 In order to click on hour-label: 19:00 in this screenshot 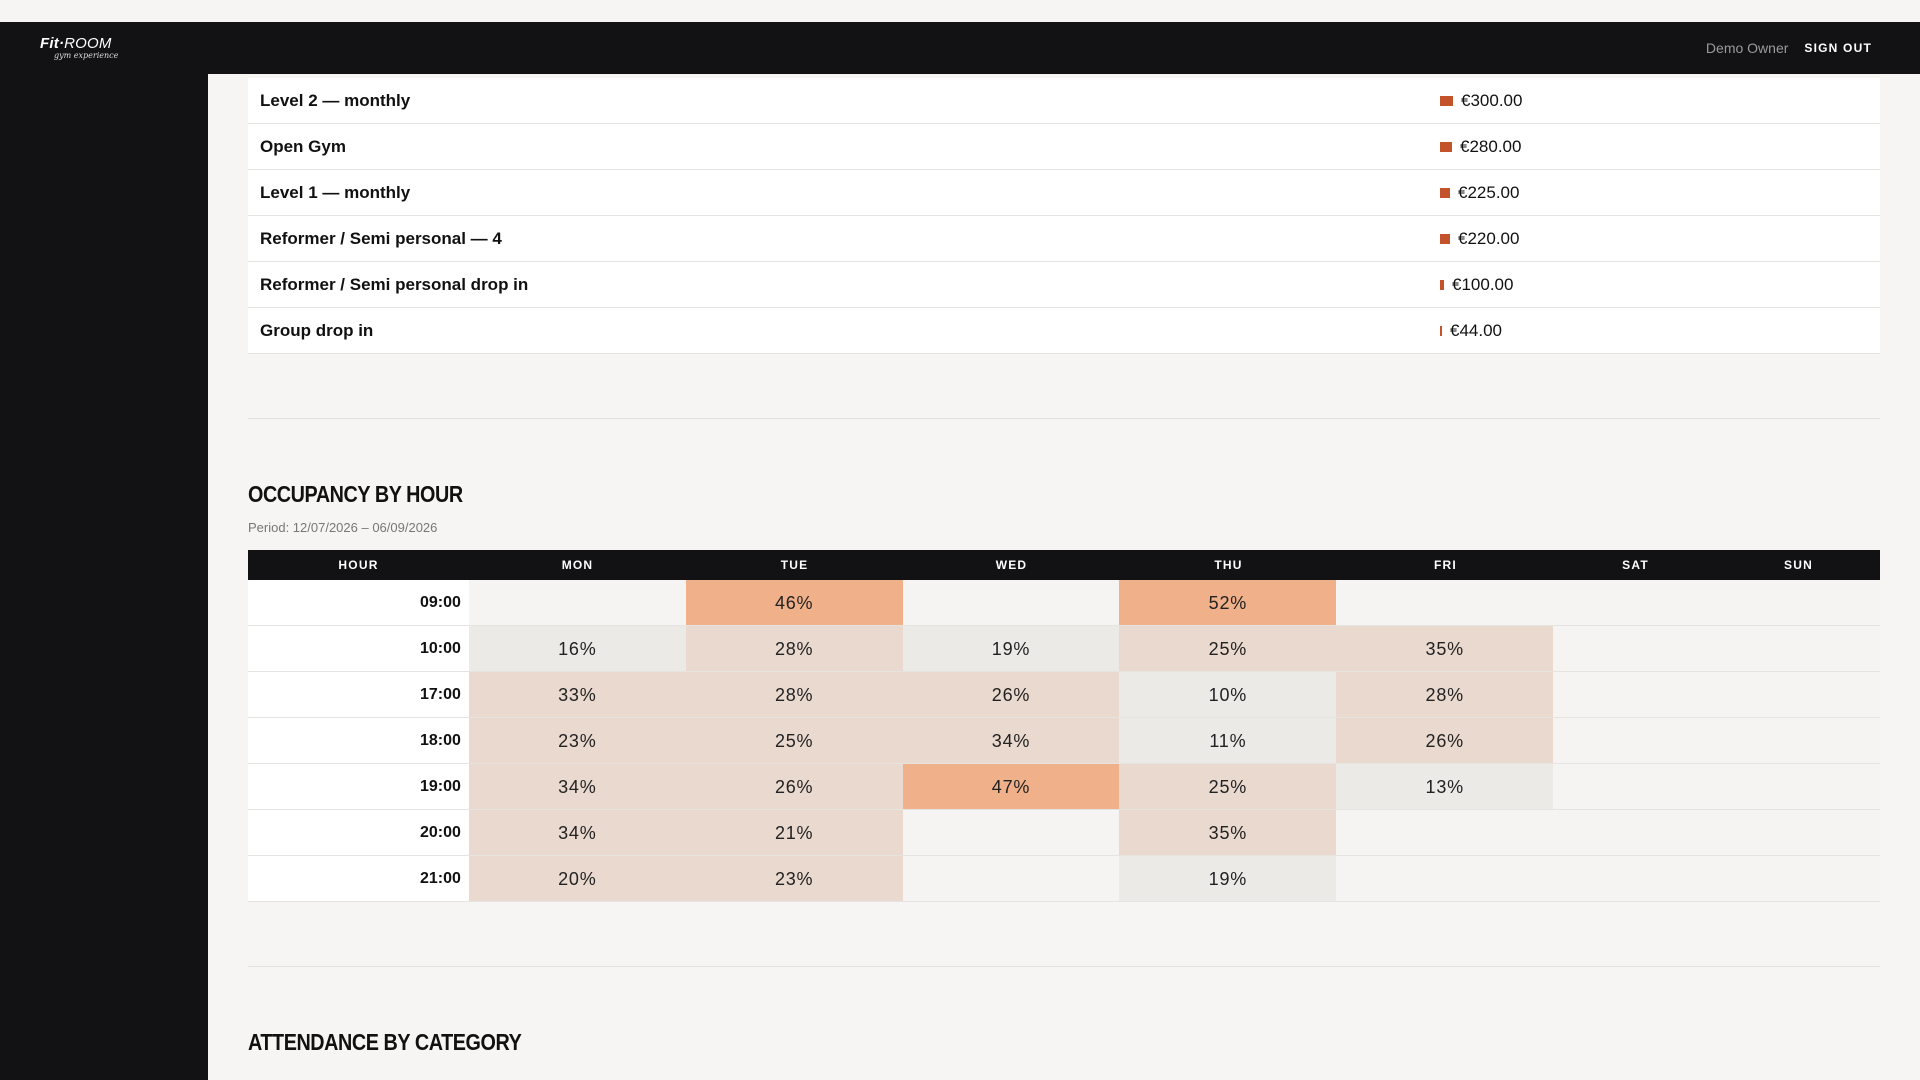, I will do `click(358, 786)`.